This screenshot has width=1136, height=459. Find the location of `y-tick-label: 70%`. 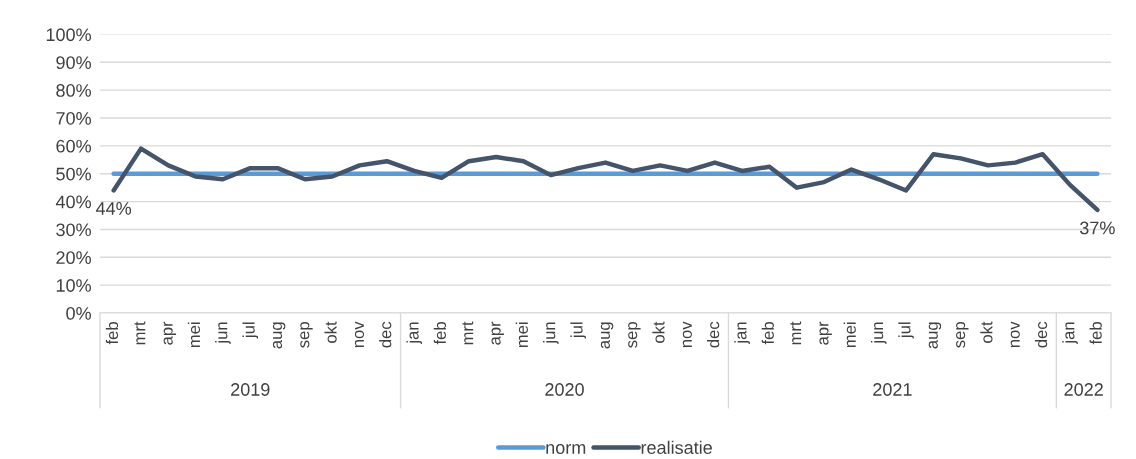

y-tick-label: 70% is located at coordinates (73, 118).